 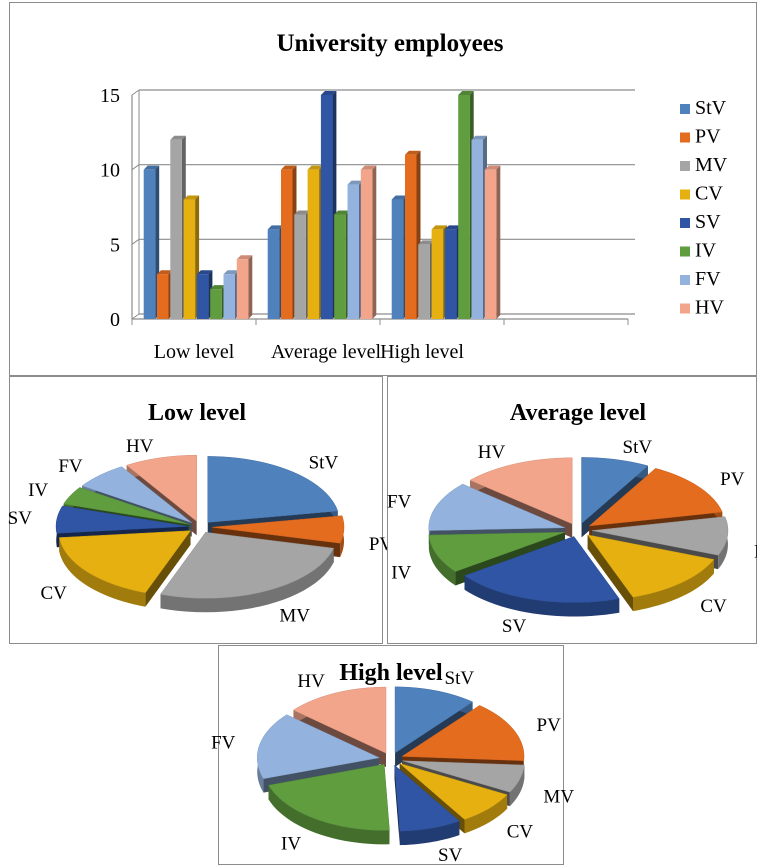 What do you see at coordinates (110, 96) in the screenshot?
I see `y-tick-label: 15` at bounding box center [110, 96].